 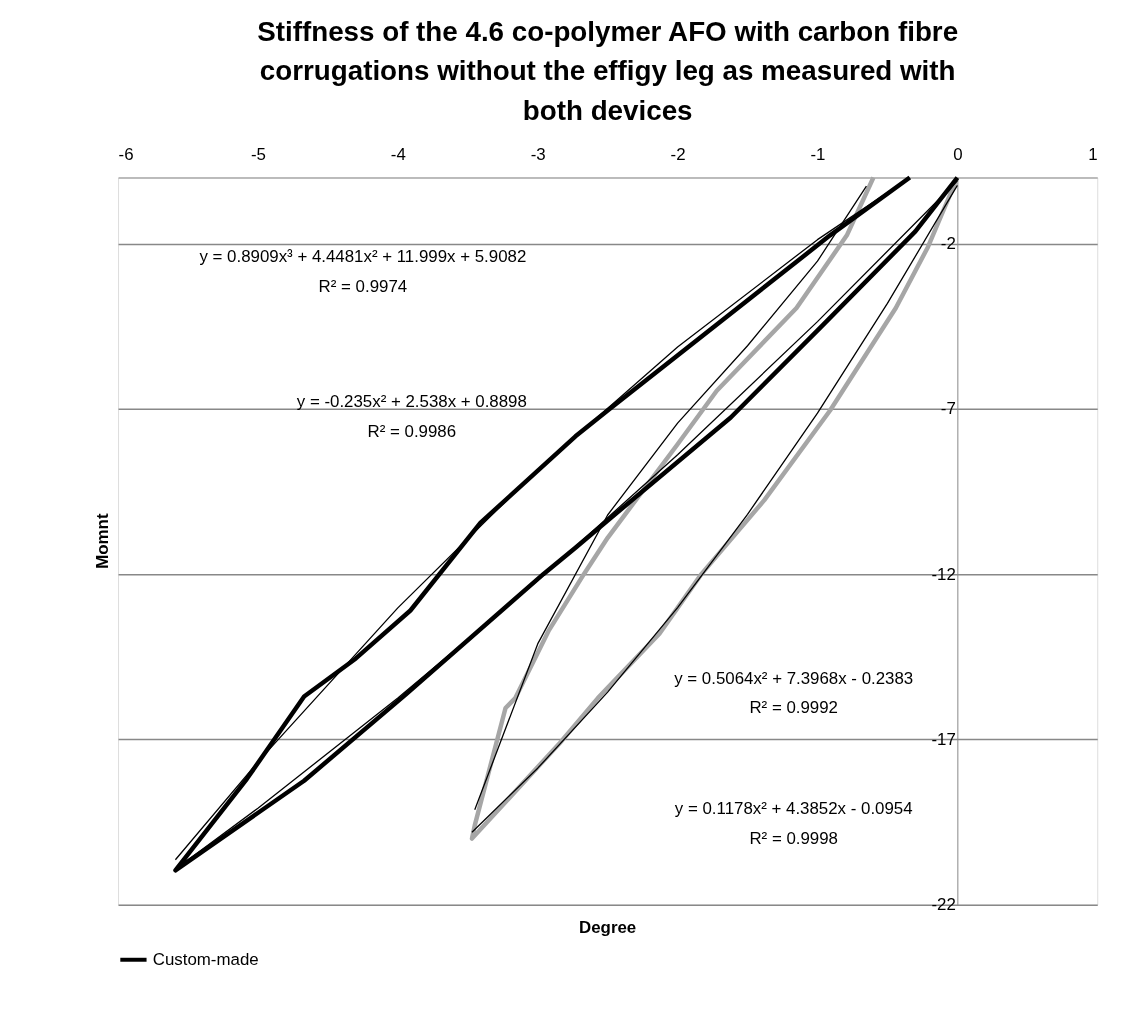 What do you see at coordinates (608, 70) in the screenshot?
I see `chart-title: Stiffness of the 4.6 co-polymer AFO with carbon fibre corrugations without the effigy leg as measured with both devices` at bounding box center [608, 70].